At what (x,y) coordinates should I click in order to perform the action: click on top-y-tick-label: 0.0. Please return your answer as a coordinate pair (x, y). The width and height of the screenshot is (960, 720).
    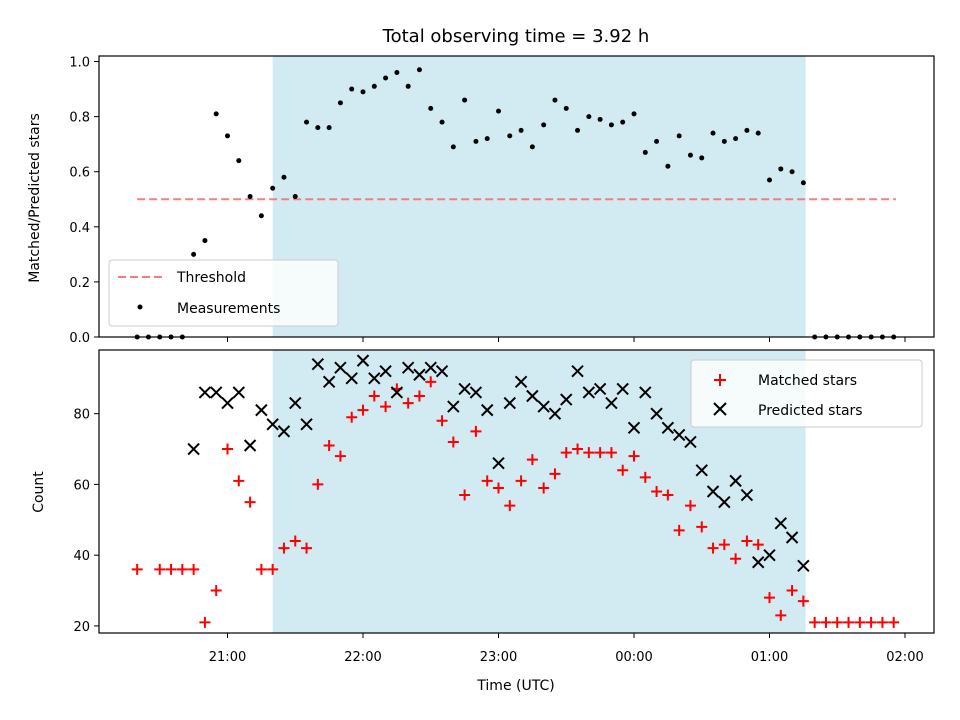
    Looking at the image, I should click on (79, 338).